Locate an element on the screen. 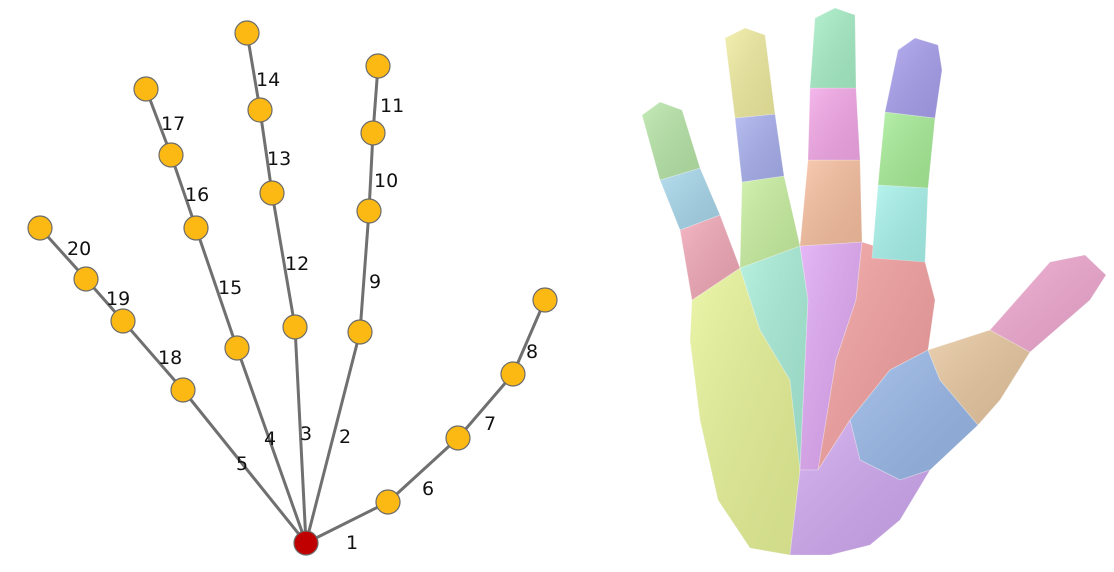  mesh-index-tip-shade is located at coordinates (913, 78).